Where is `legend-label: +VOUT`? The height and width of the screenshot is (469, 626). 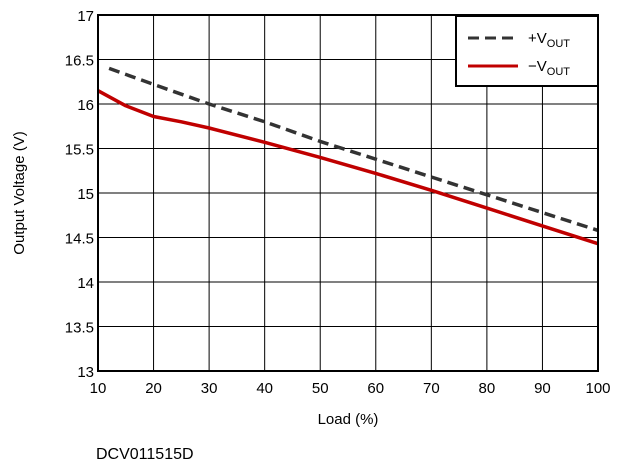 legend-label: +VOUT is located at coordinates (549, 40).